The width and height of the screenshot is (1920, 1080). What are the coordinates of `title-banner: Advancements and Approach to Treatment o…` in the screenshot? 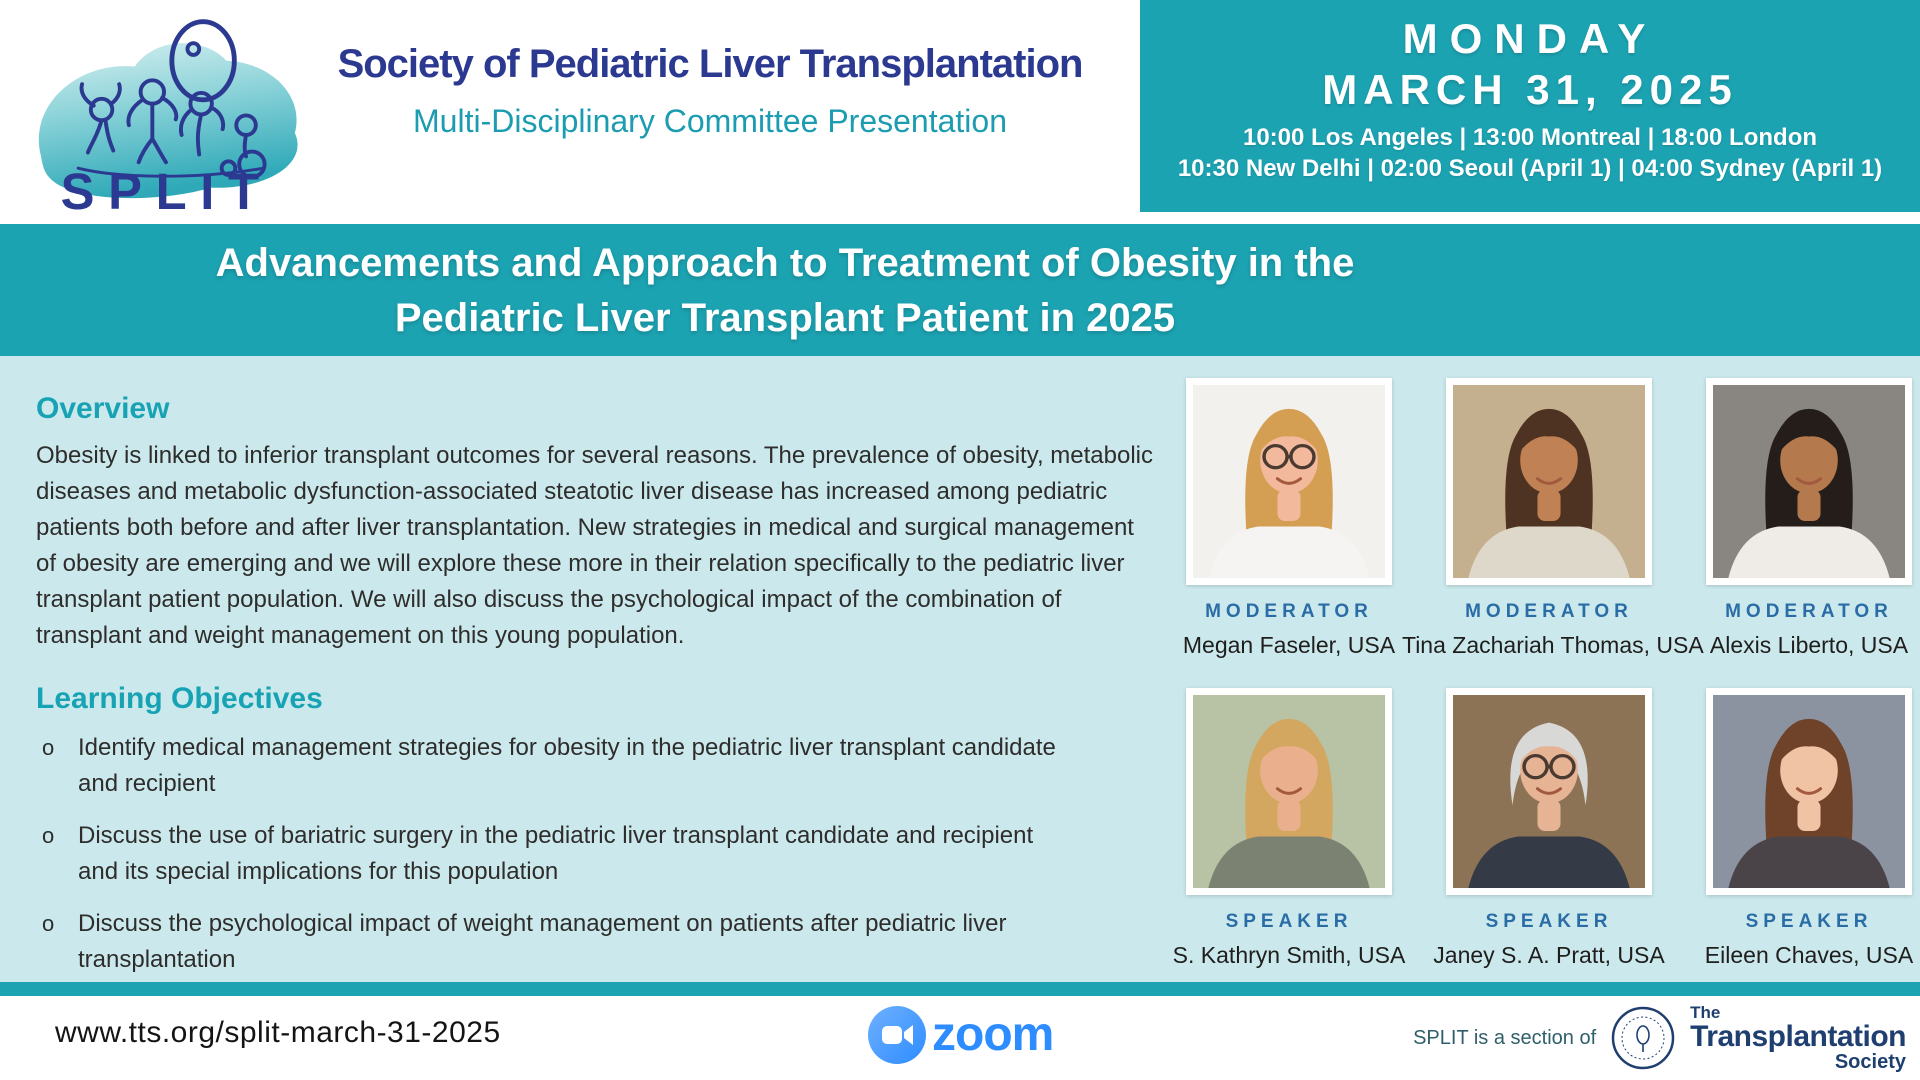 It's located at (960, 290).